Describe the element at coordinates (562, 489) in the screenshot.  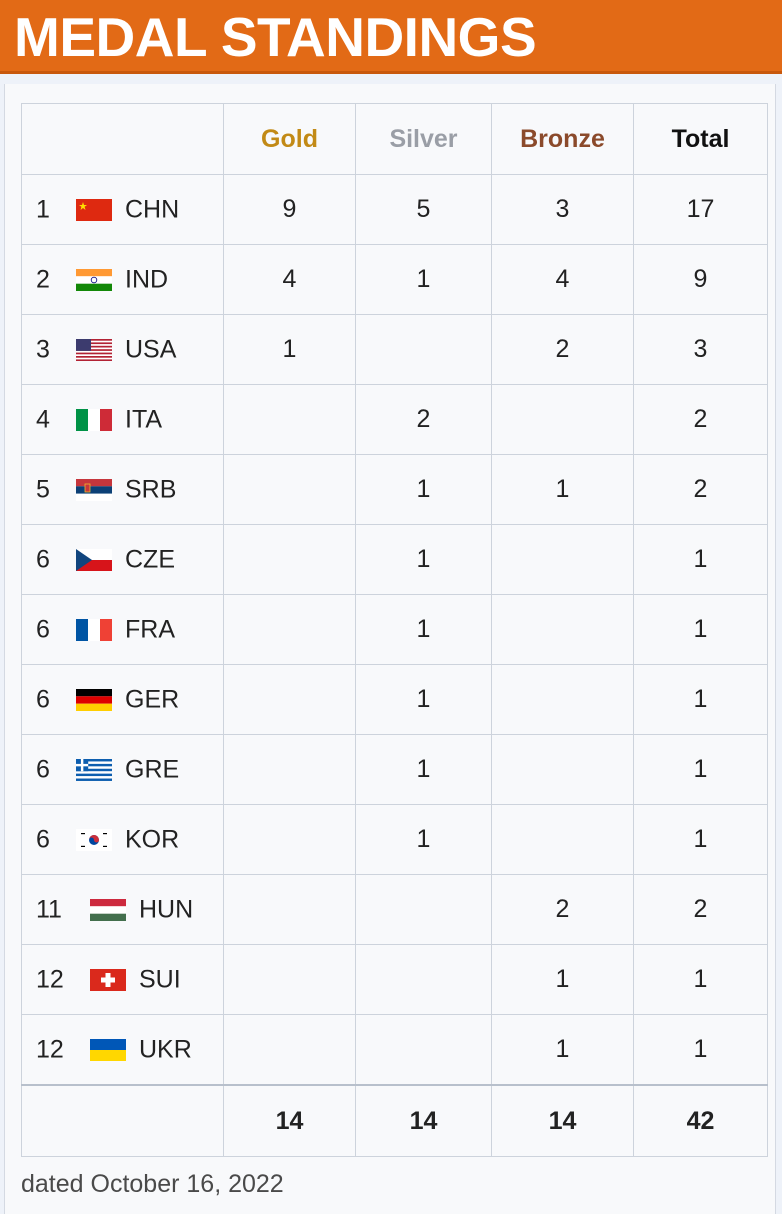
I see `bronze-count: 1` at that location.